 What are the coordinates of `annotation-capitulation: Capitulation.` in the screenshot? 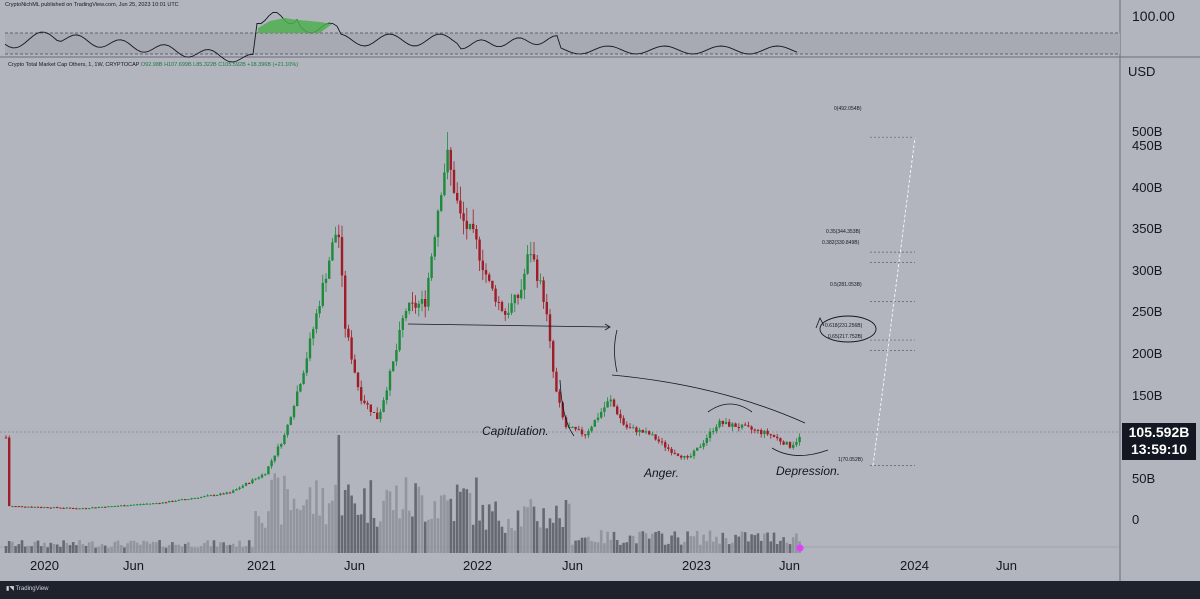 It's located at (515, 431).